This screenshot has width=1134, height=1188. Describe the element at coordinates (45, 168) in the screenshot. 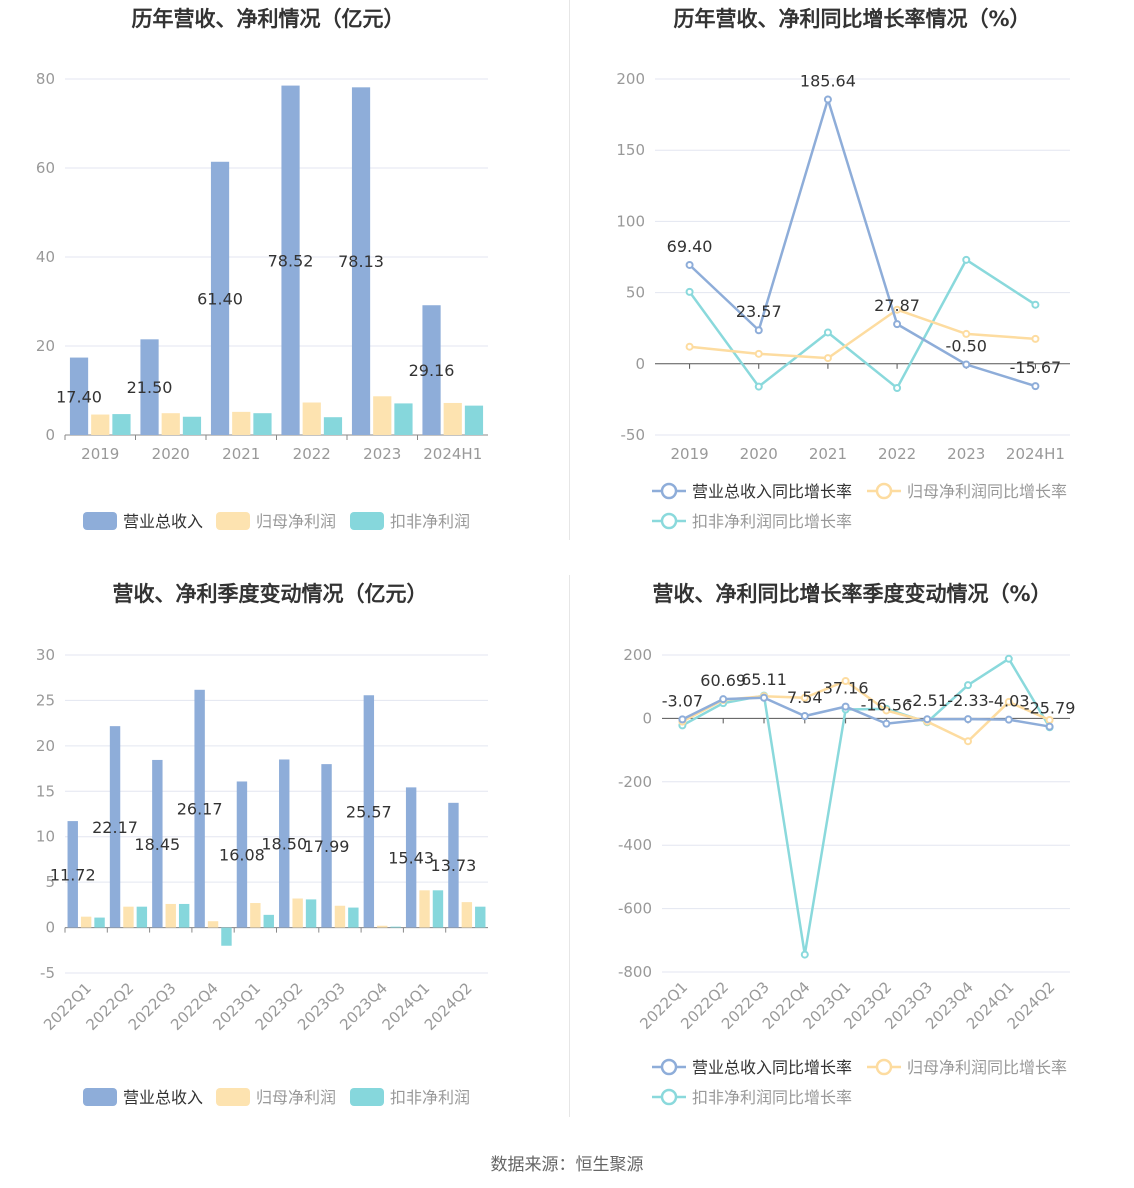

I see `y-tick-label: 60` at that location.